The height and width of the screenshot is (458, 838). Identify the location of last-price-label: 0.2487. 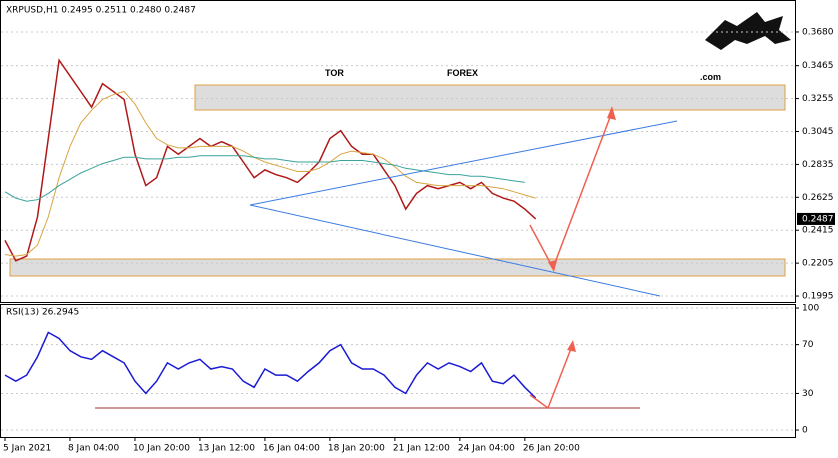
(818, 219).